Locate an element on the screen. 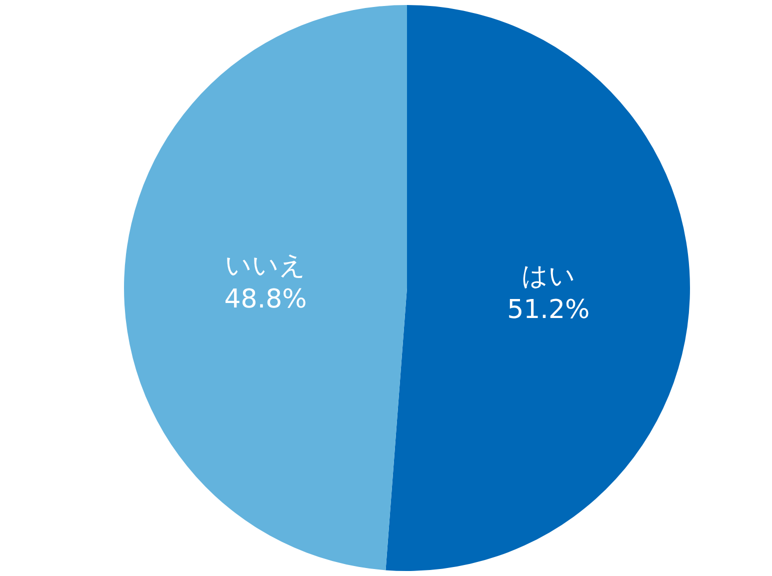 The height and width of the screenshot is (576, 772). slice-label: はい is located at coordinates (548, 276).